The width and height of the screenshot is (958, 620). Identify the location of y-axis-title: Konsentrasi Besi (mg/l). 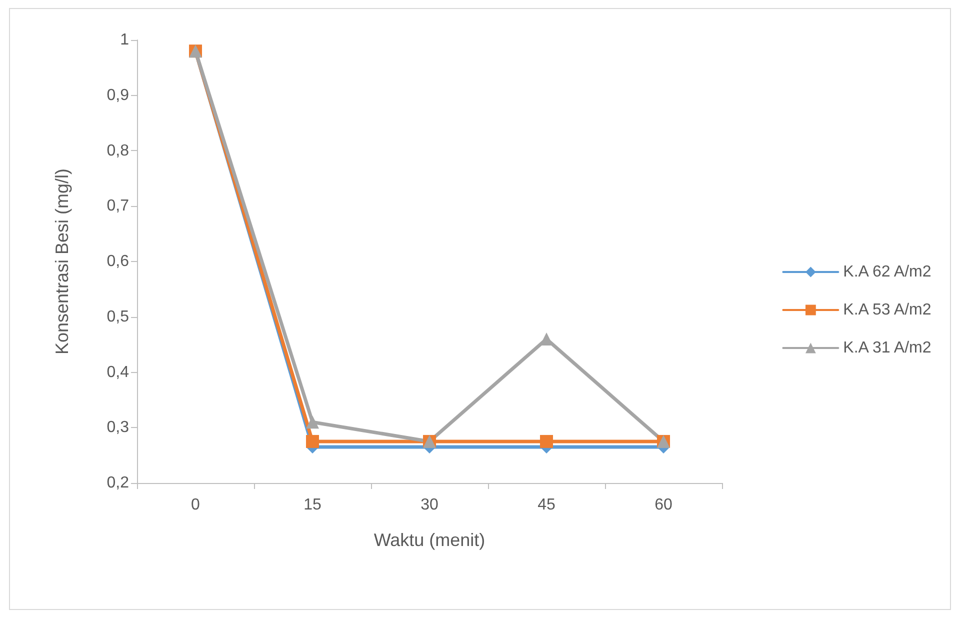
(62, 261).